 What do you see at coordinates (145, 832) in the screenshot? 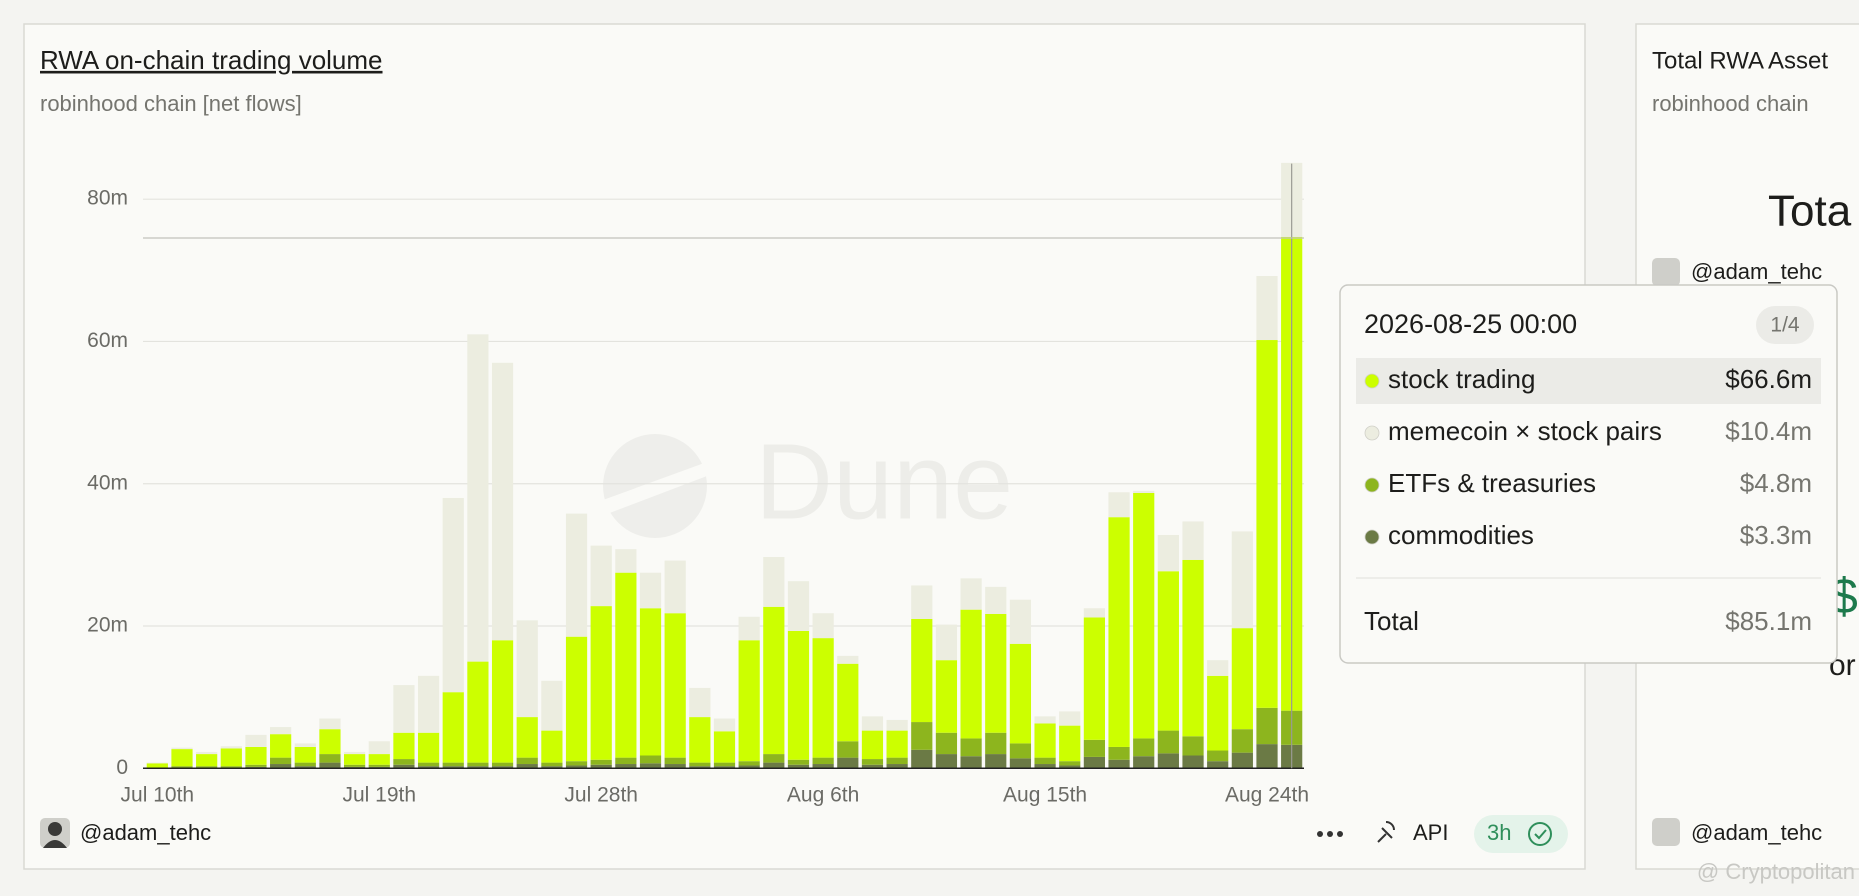
I see `author-name: @adam_tehc` at bounding box center [145, 832].